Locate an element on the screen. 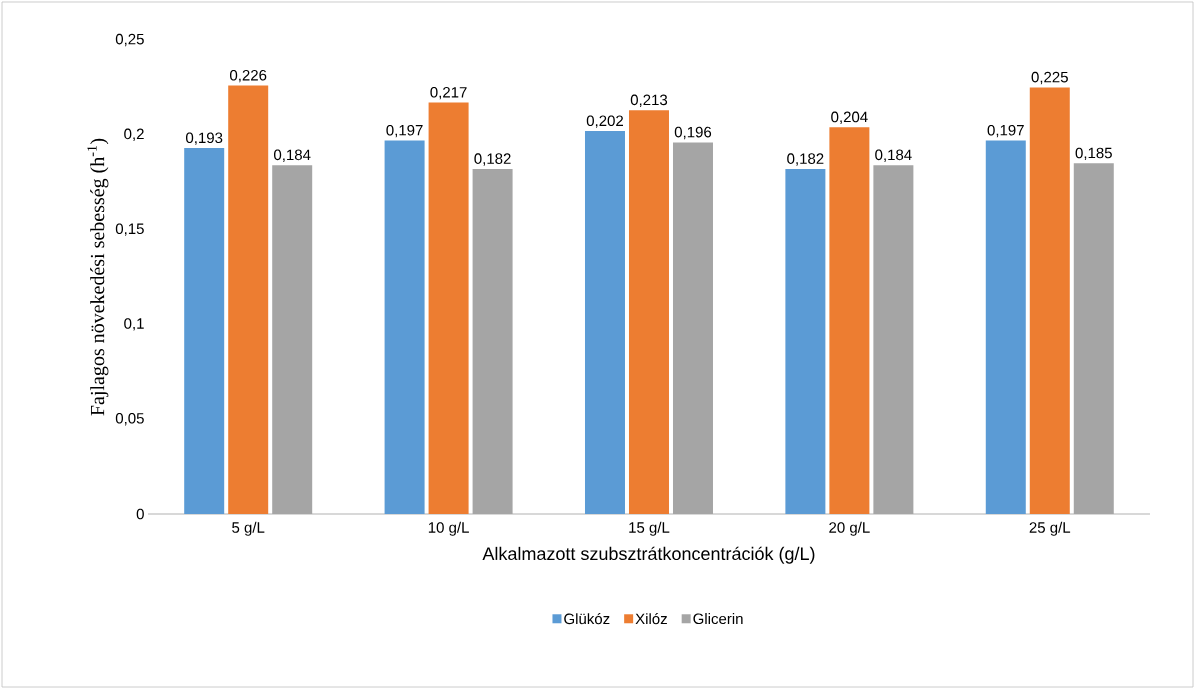  data-label: 0,213 is located at coordinates (649, 100).